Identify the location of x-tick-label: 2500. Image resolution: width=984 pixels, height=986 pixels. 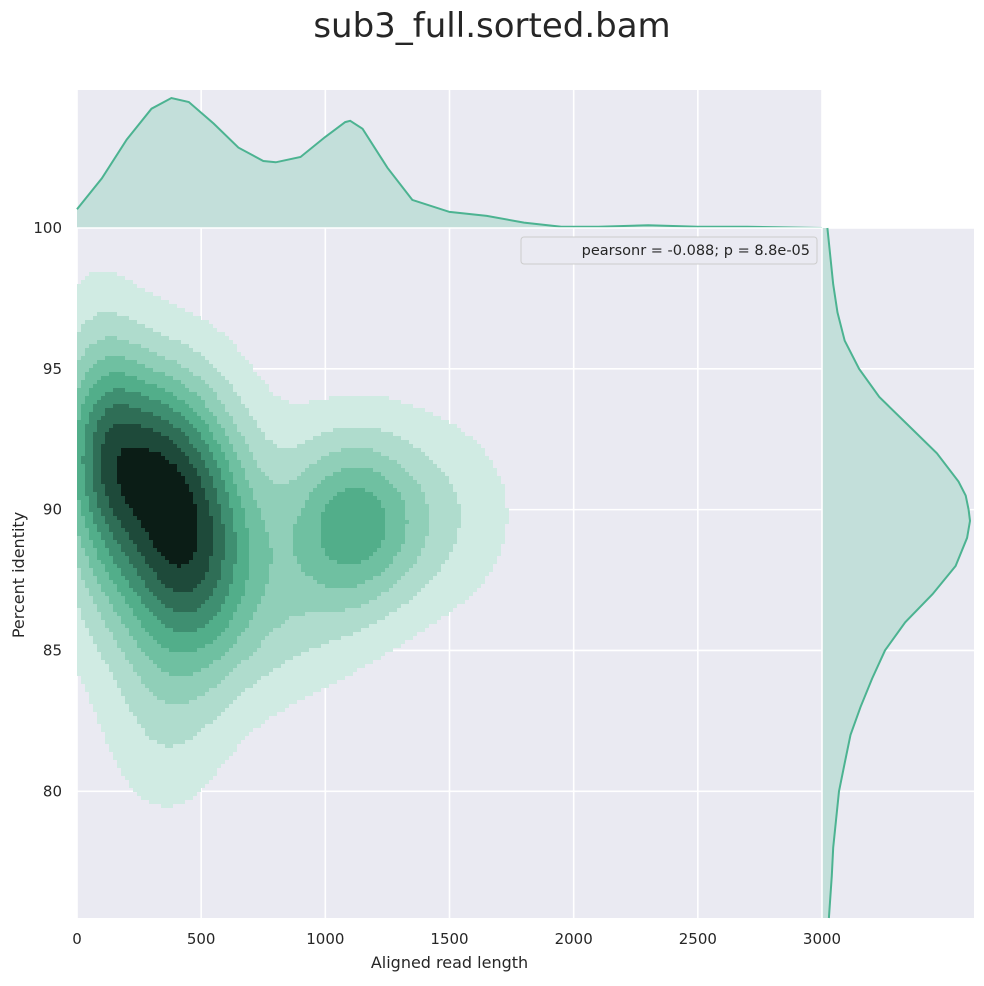
(698, 939).